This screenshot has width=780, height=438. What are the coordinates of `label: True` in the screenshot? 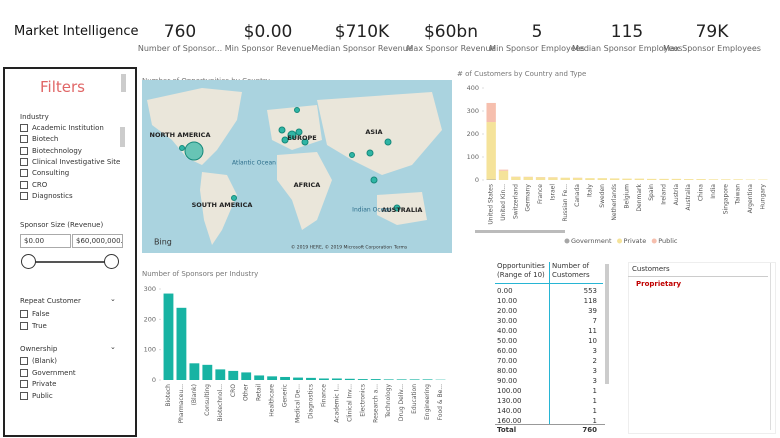 It's located at (39, 325).